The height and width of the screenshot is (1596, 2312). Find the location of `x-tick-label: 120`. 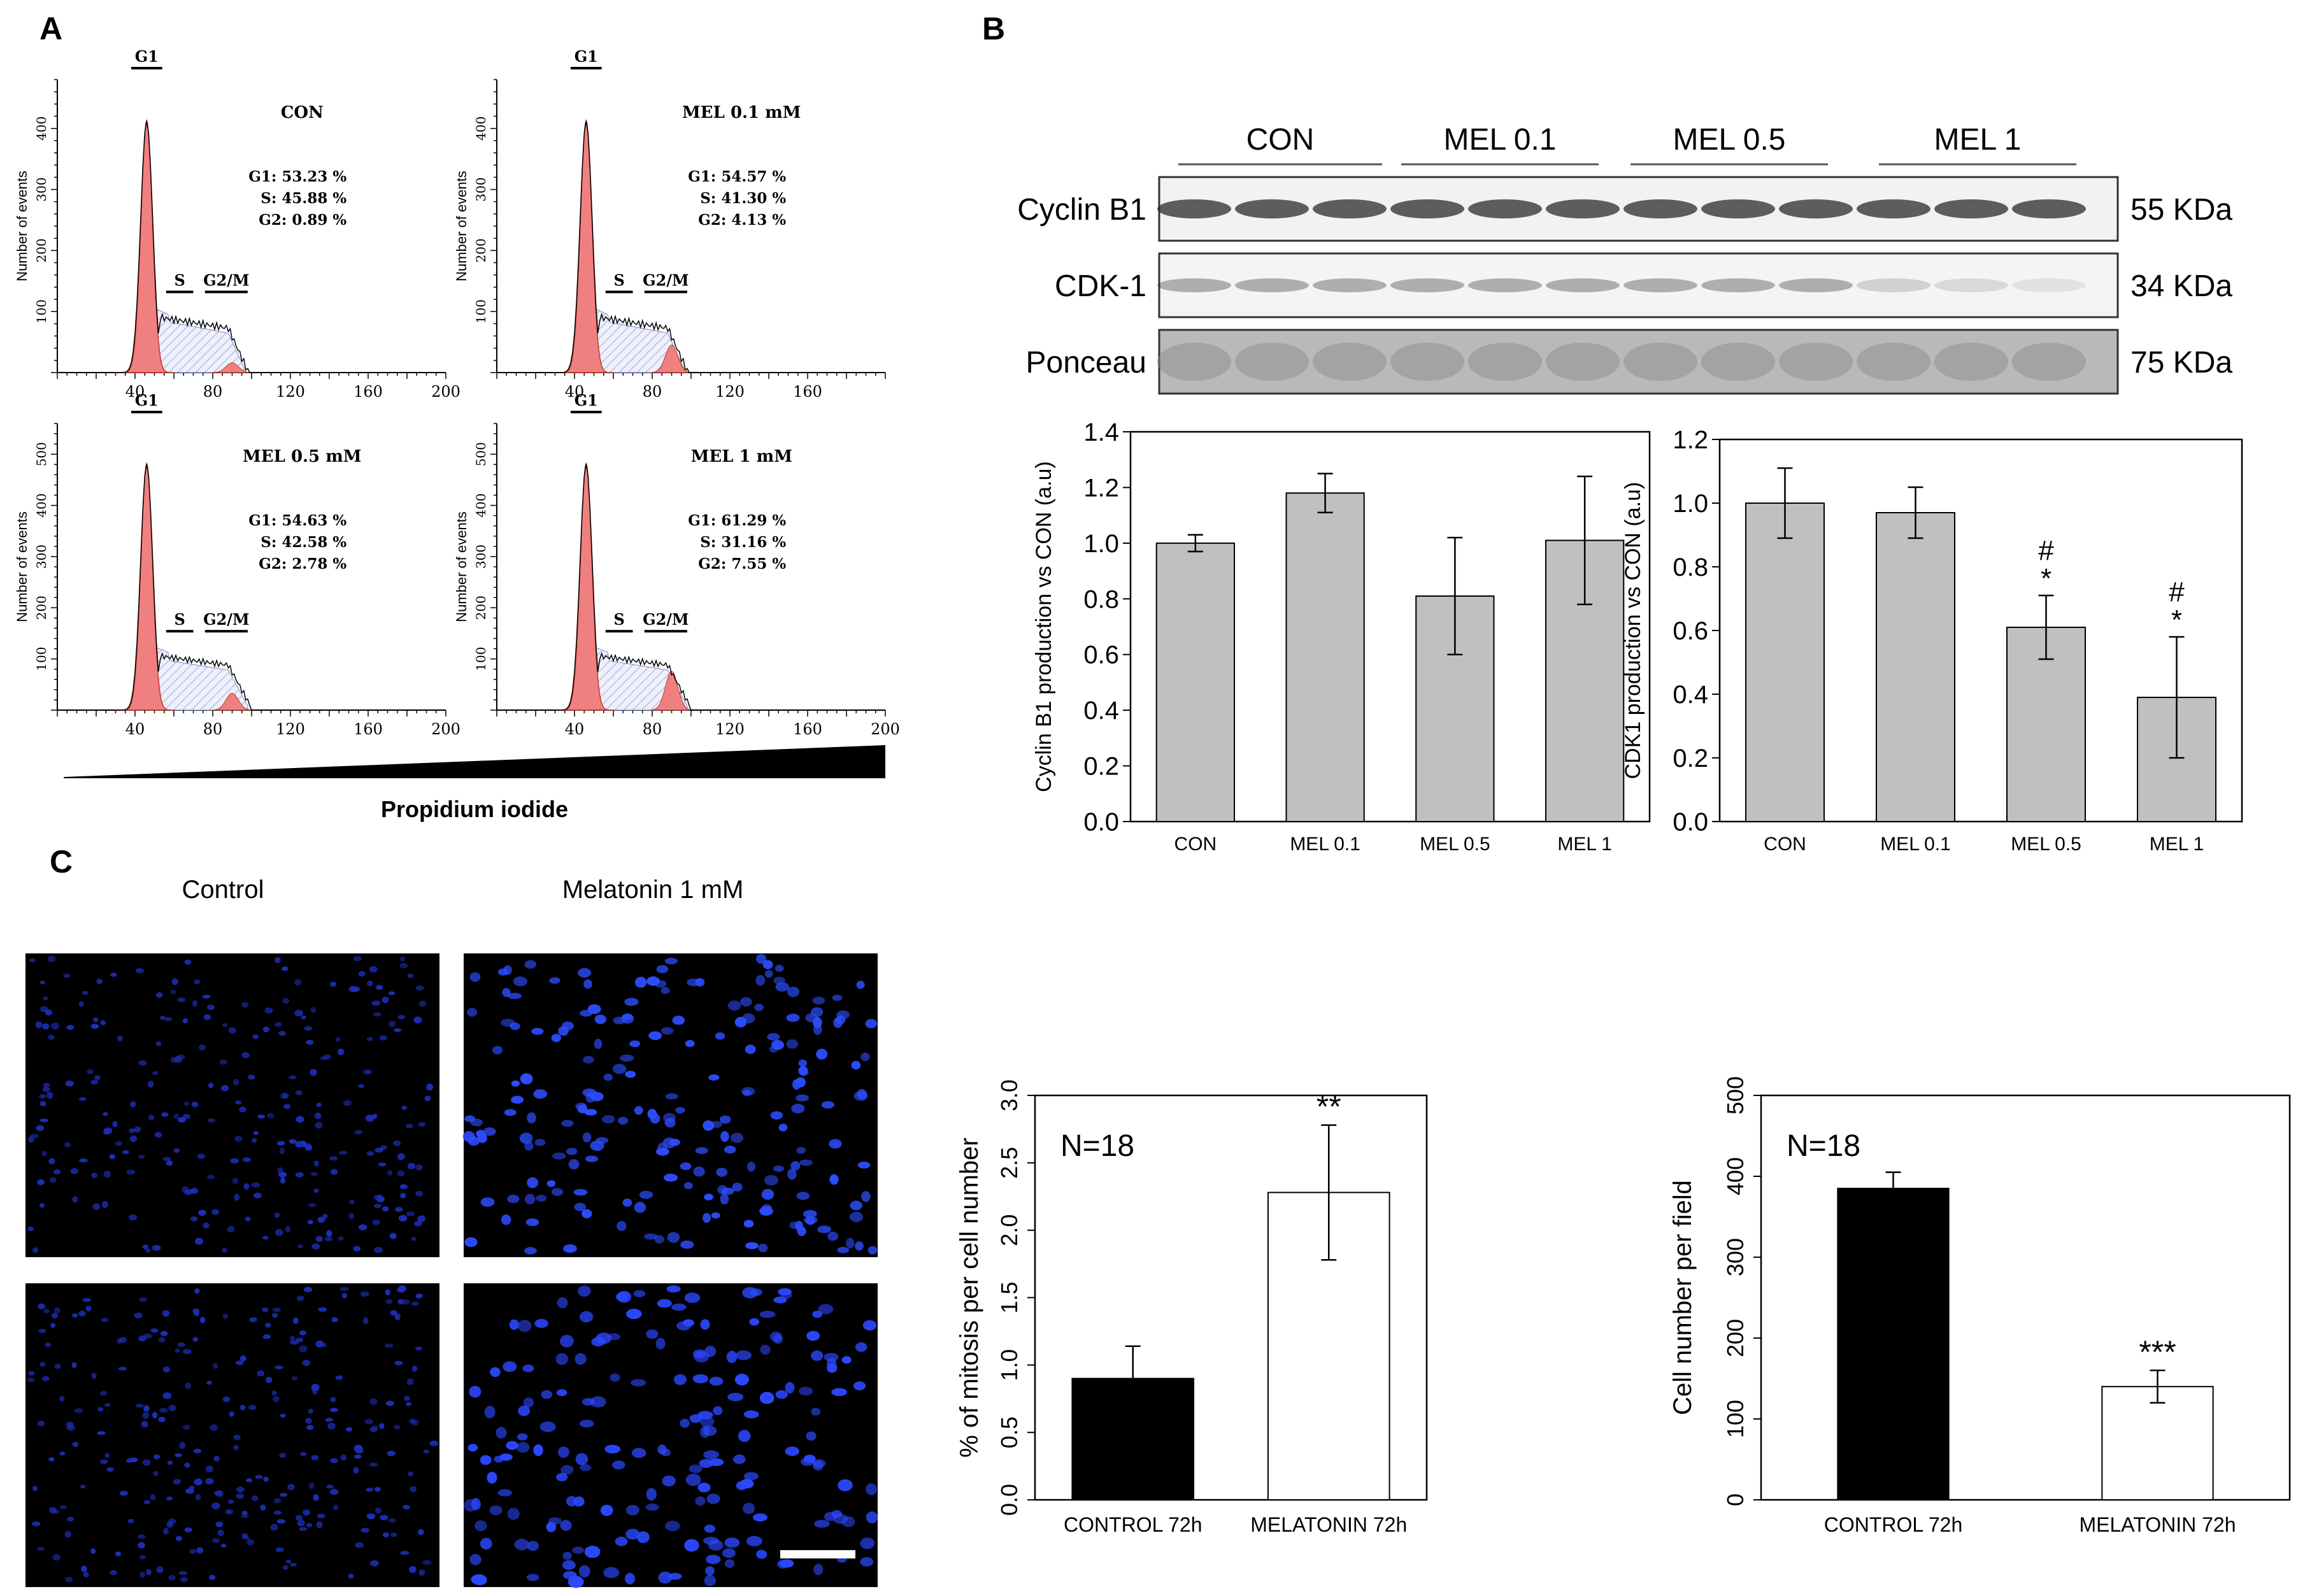

x-tick-label: 120 is located at coordinates (730, 729).